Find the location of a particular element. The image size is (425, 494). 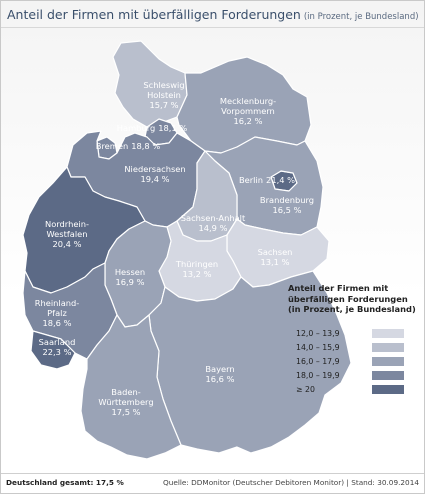

state-saarland-region is located at coordinates (53, 350).